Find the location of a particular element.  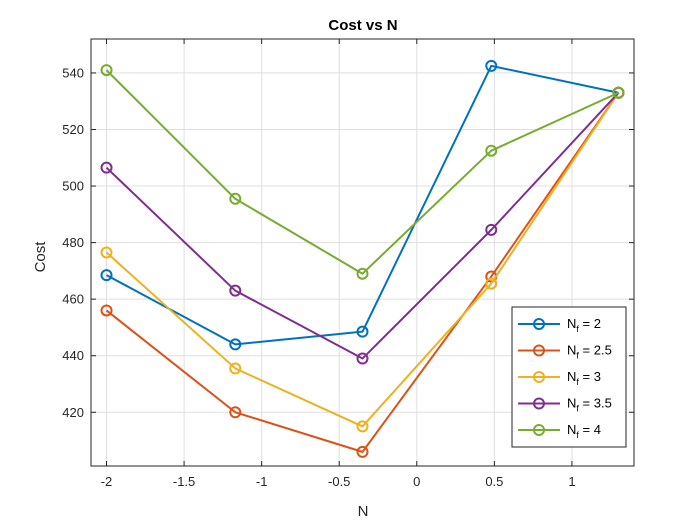

x-tick-label: -0.5 is located at coordinates (339, 481).